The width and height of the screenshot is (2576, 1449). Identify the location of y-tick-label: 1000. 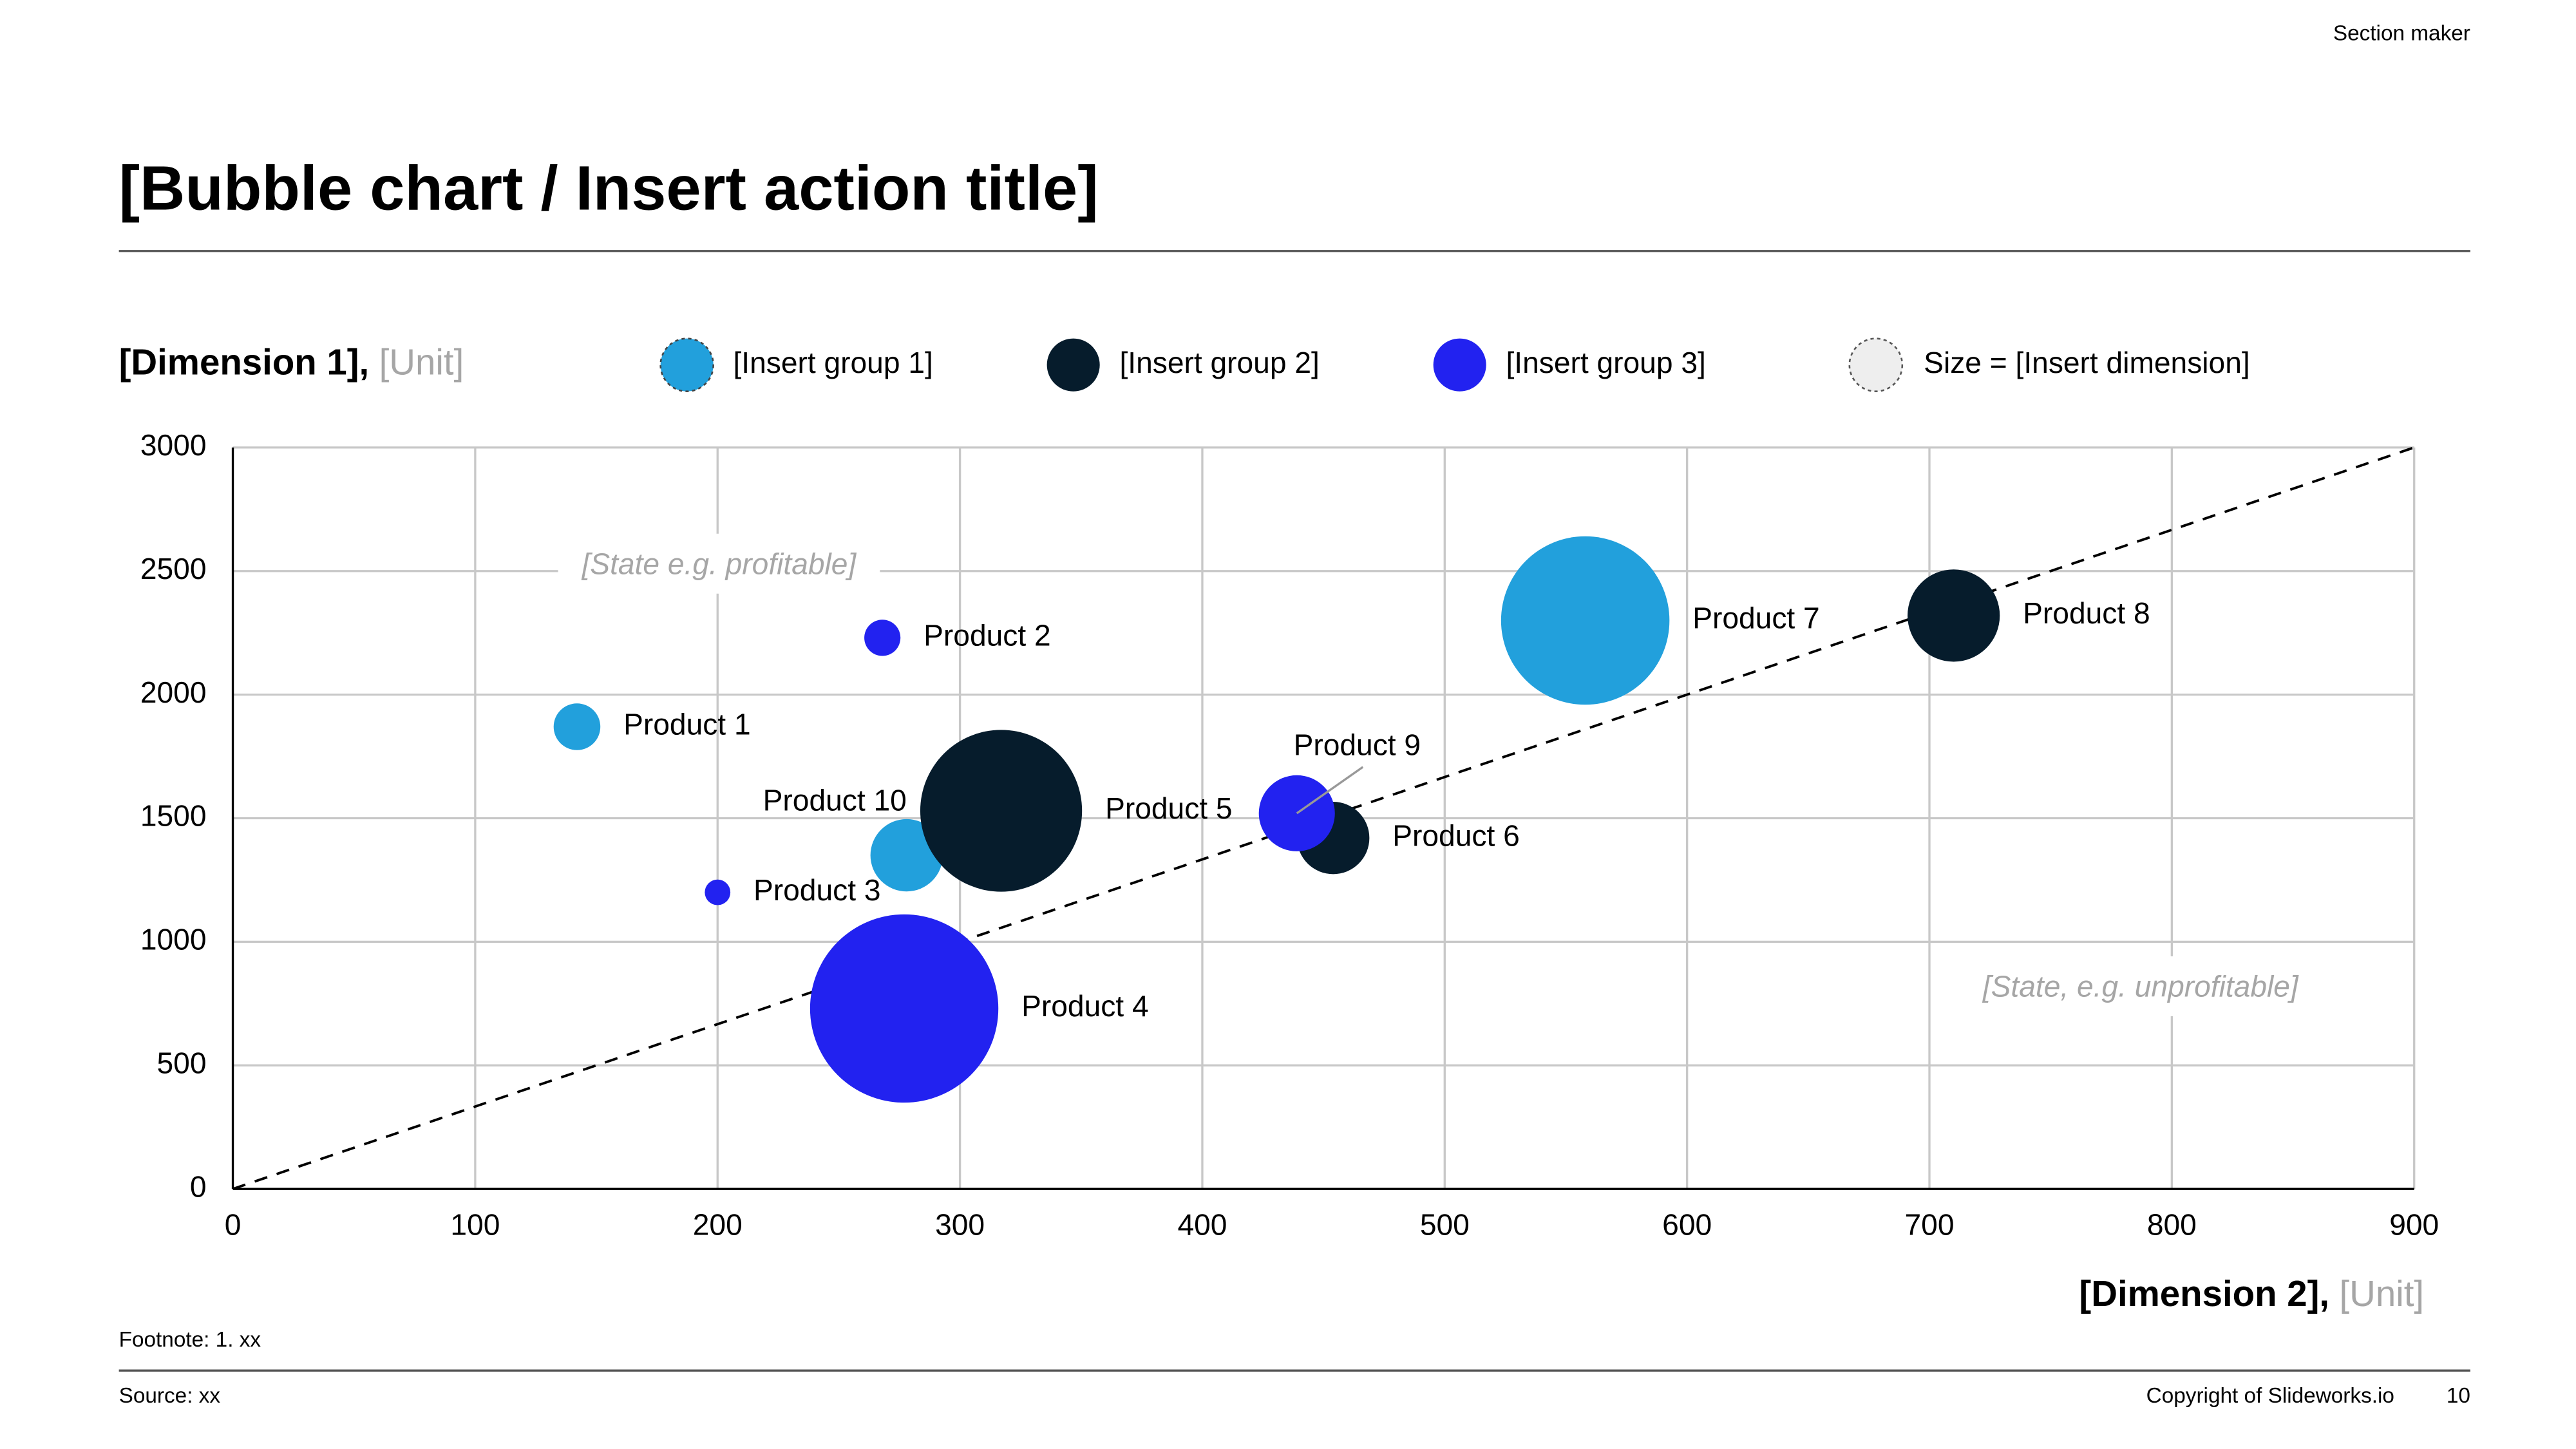
(174, 940).